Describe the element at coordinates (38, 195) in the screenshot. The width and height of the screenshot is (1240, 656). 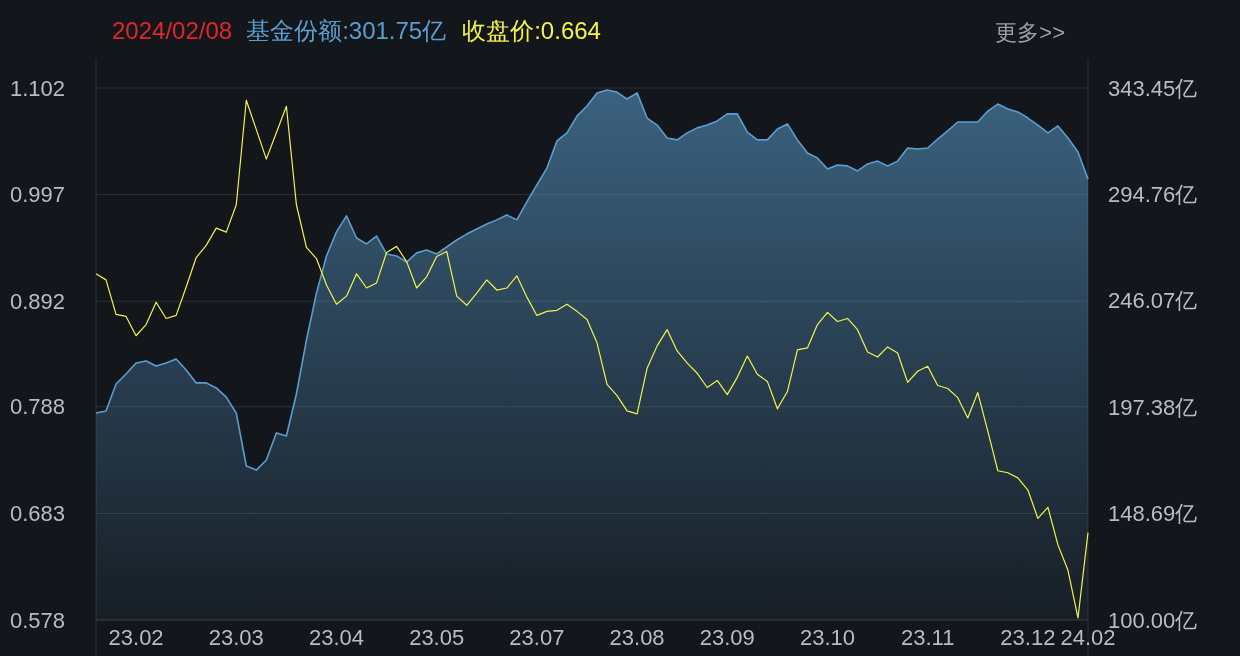
I see `y-tick-label: 0.997` at that location.